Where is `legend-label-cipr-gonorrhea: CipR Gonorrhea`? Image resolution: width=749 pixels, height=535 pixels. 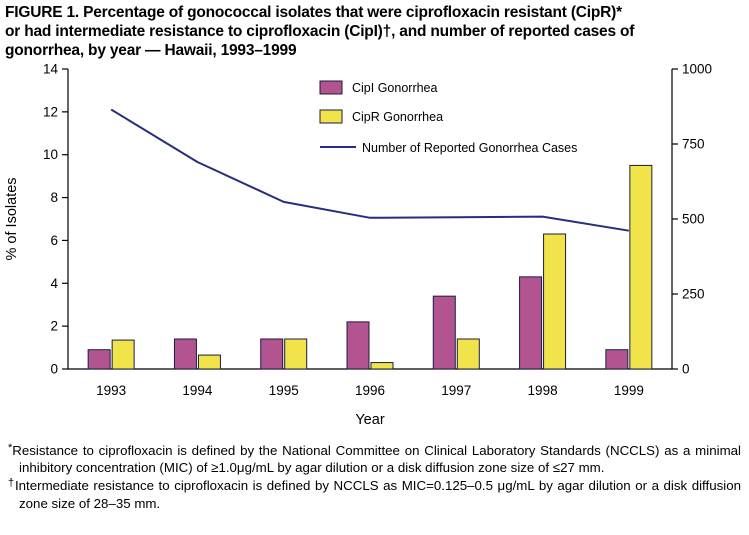
legend-label-cipr-gonorrhea: CipR Gonorrhea is located at coordinates (397, 117).